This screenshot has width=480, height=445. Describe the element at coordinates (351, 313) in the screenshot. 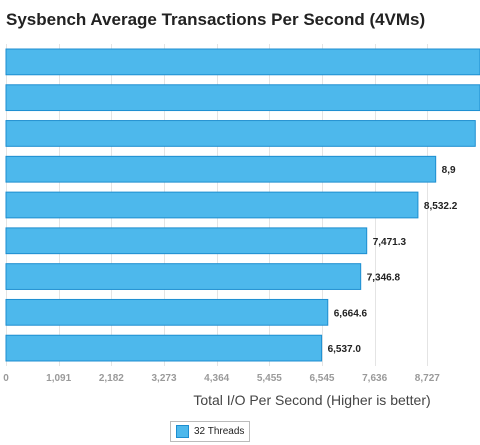

I see `data-label: 6,664.6` at that location.